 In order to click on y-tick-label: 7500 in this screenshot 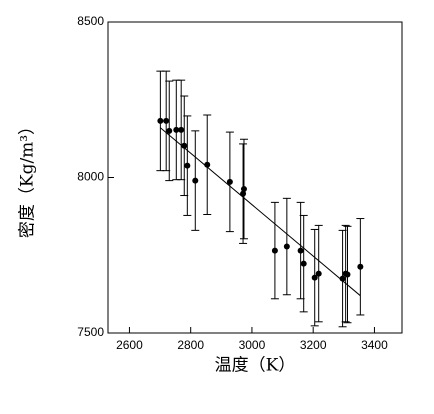, I will do `click(90, 332)`.